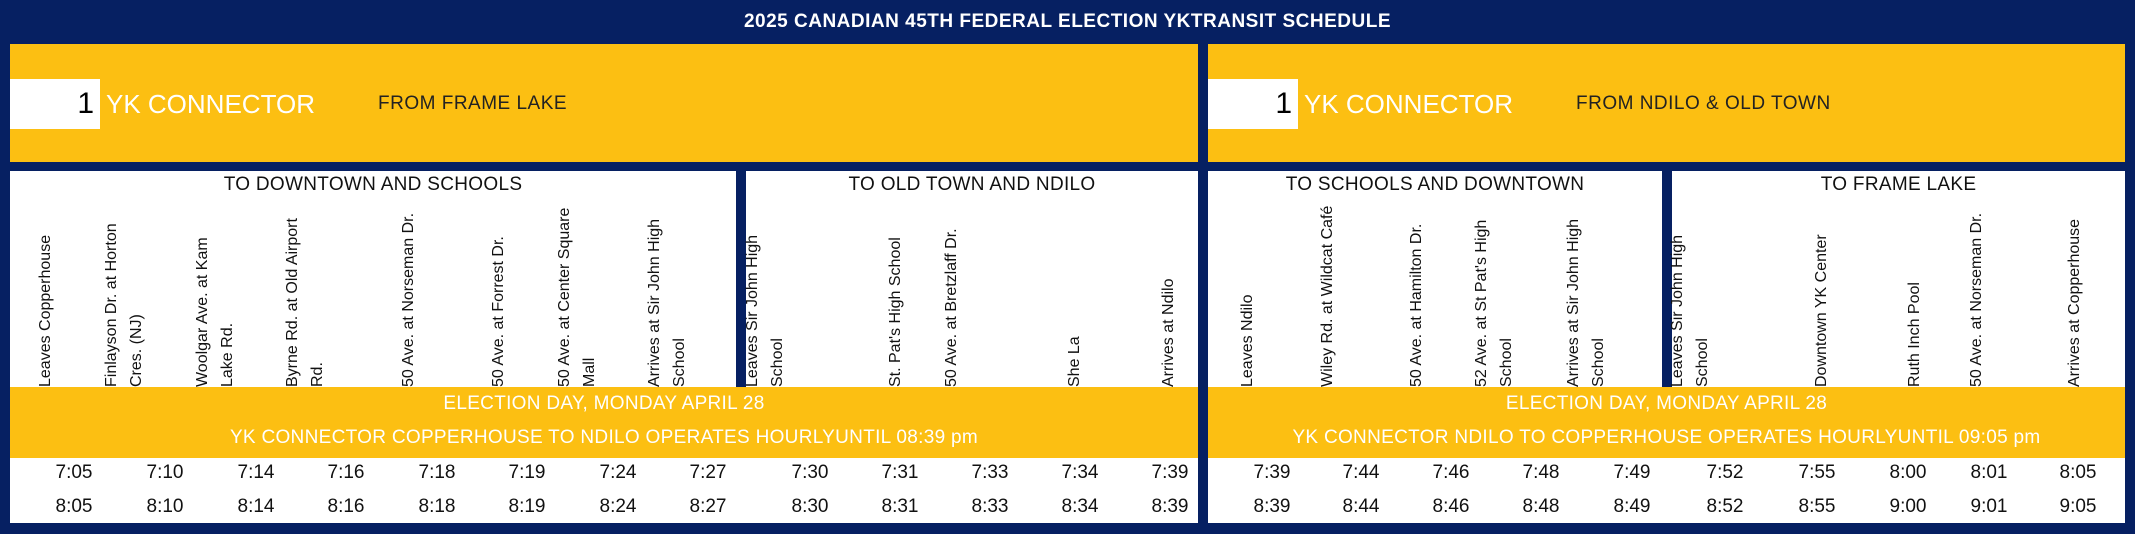  Describe the element at coordinates (373, 184) in the screenshot. I see `direction-title: TO DOWNTOWN AND SCHOOLS` at that location.